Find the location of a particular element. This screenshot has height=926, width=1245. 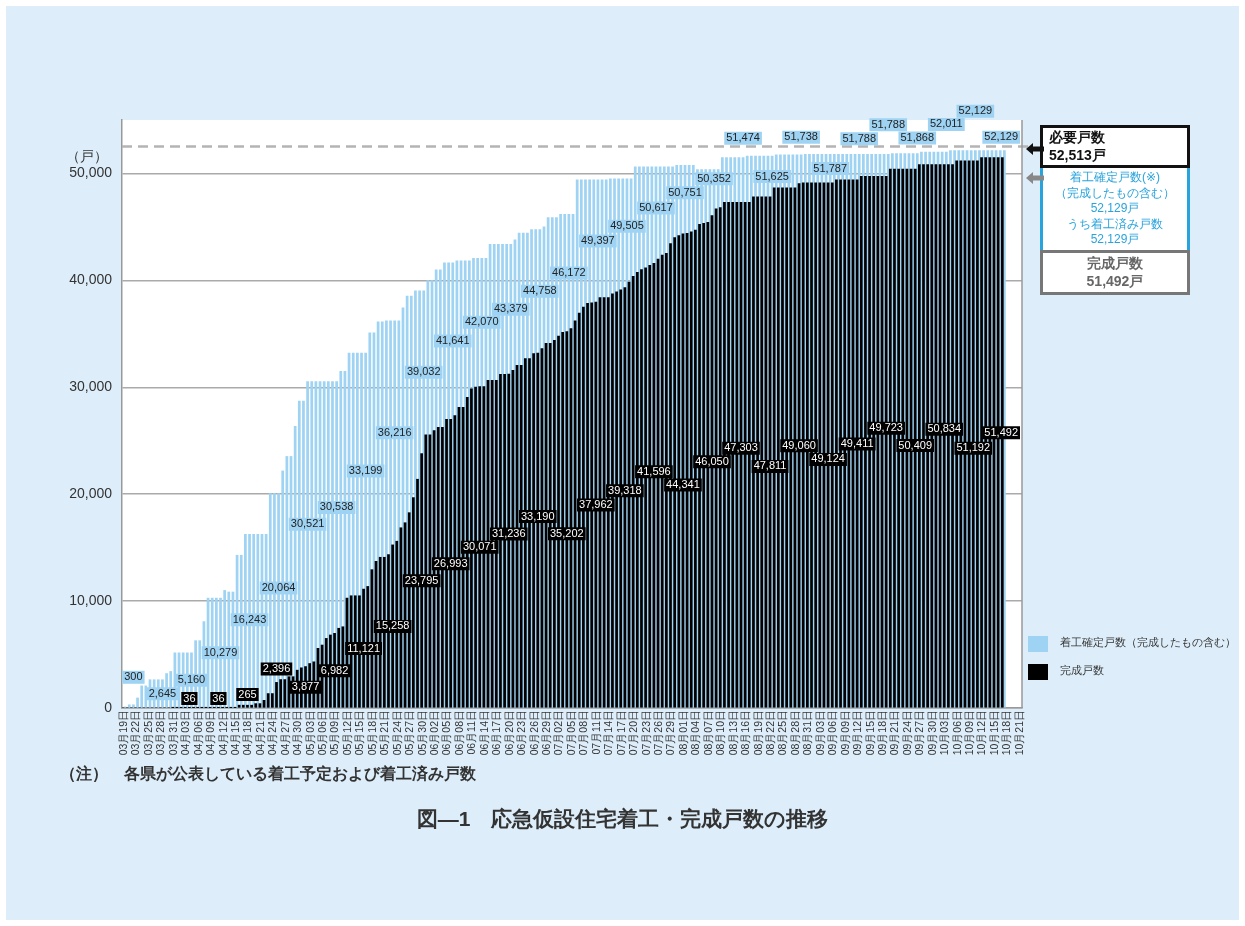

y-tick-label: 0 is located at coordinates (108, 706).